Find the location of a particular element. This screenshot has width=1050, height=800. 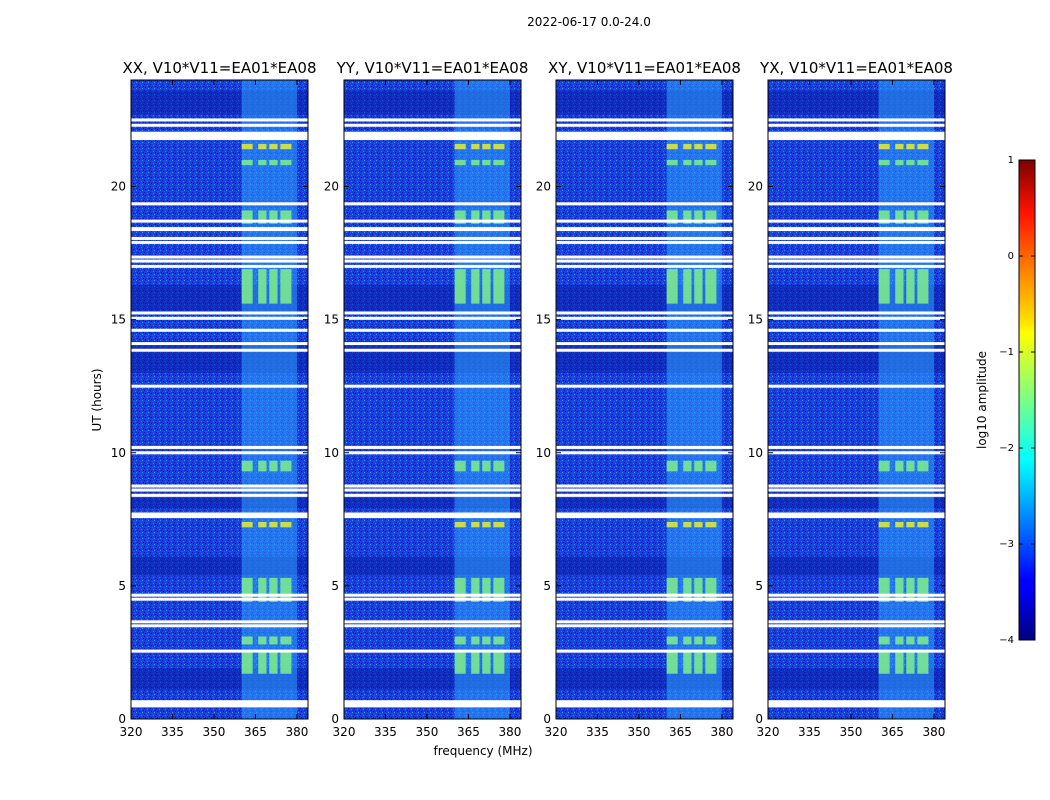

panel-title: XX, V10*V11=EA01*EA08 is located at coordinates (219, 68).